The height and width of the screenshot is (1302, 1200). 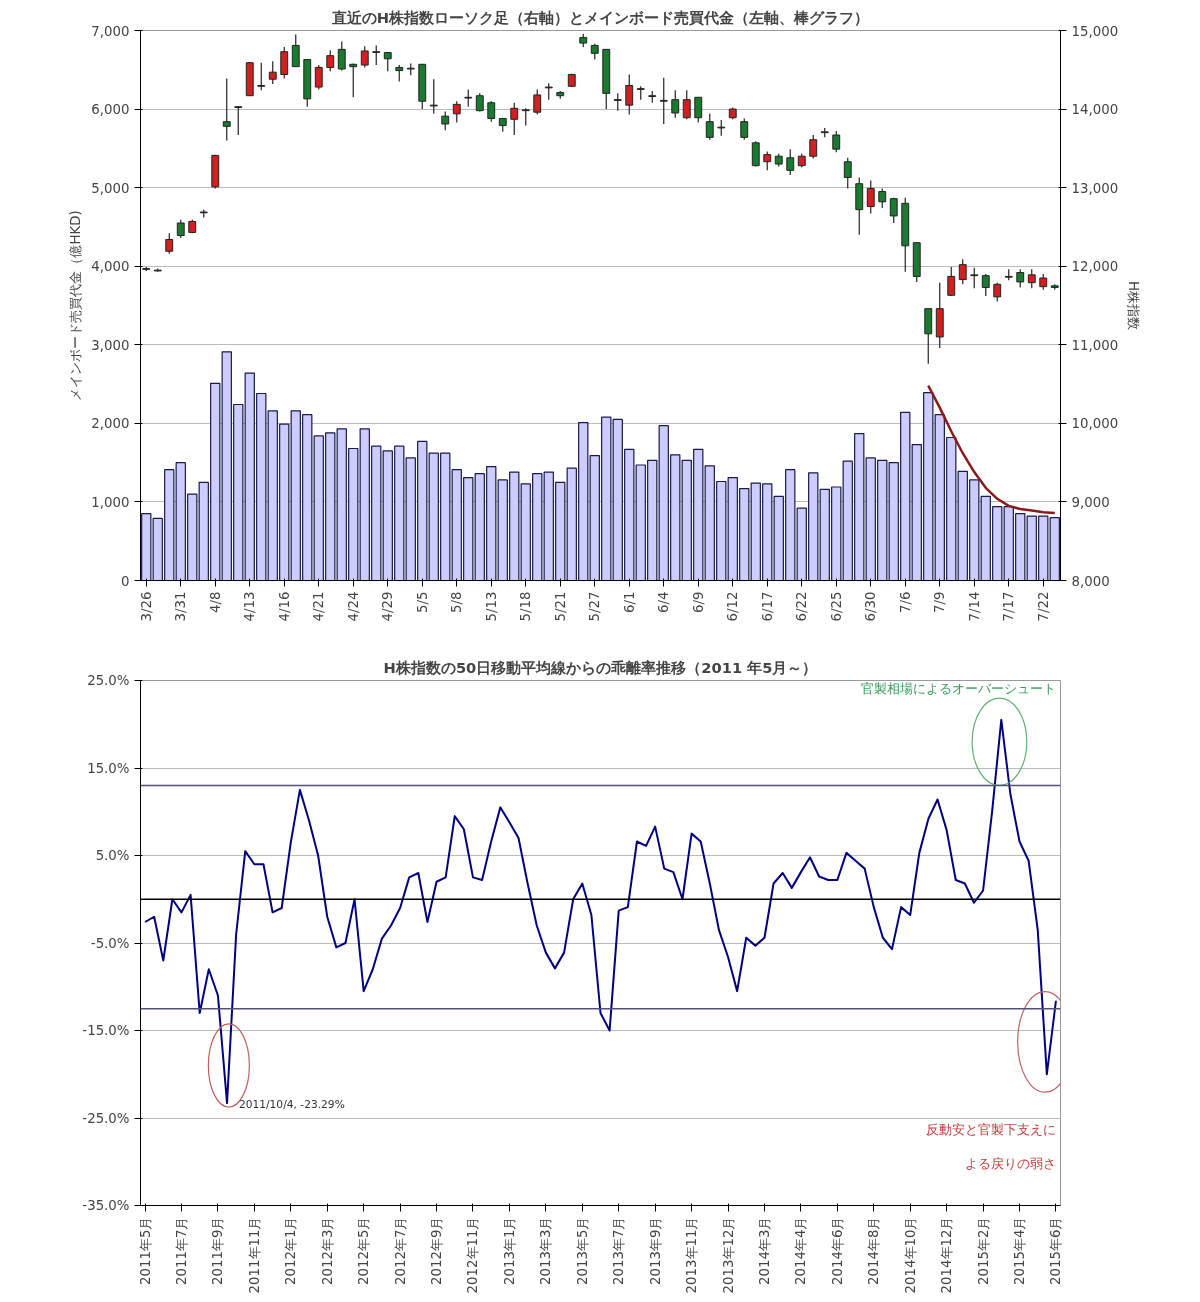 I want to click on x-tick-label: 7/9, so click(x=940, y=602).